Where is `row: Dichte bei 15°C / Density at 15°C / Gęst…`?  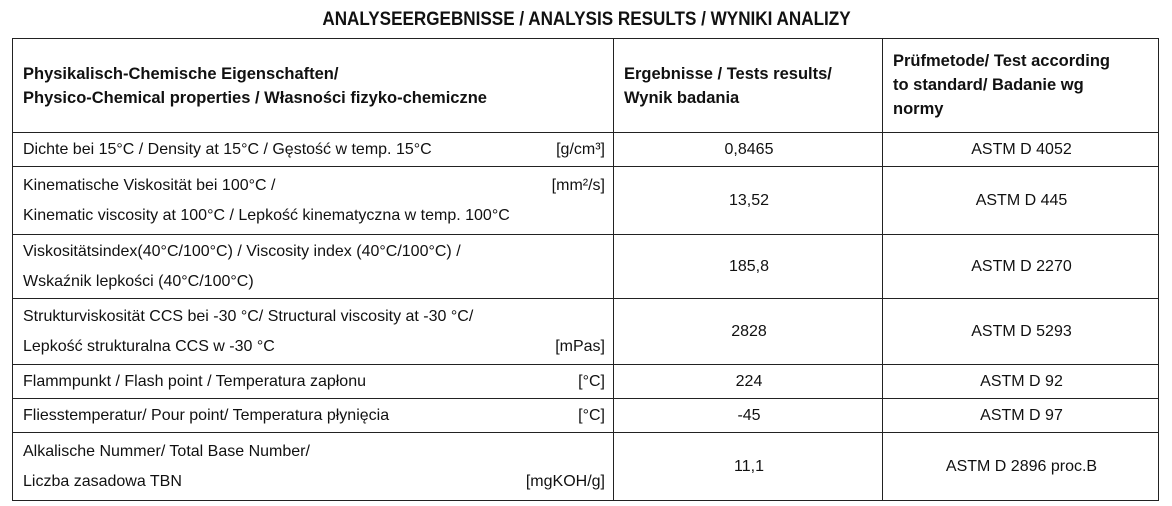
row: Dichte bei 15°C / Density at 15°C / Gęst… is located at coordinates (585, 149).